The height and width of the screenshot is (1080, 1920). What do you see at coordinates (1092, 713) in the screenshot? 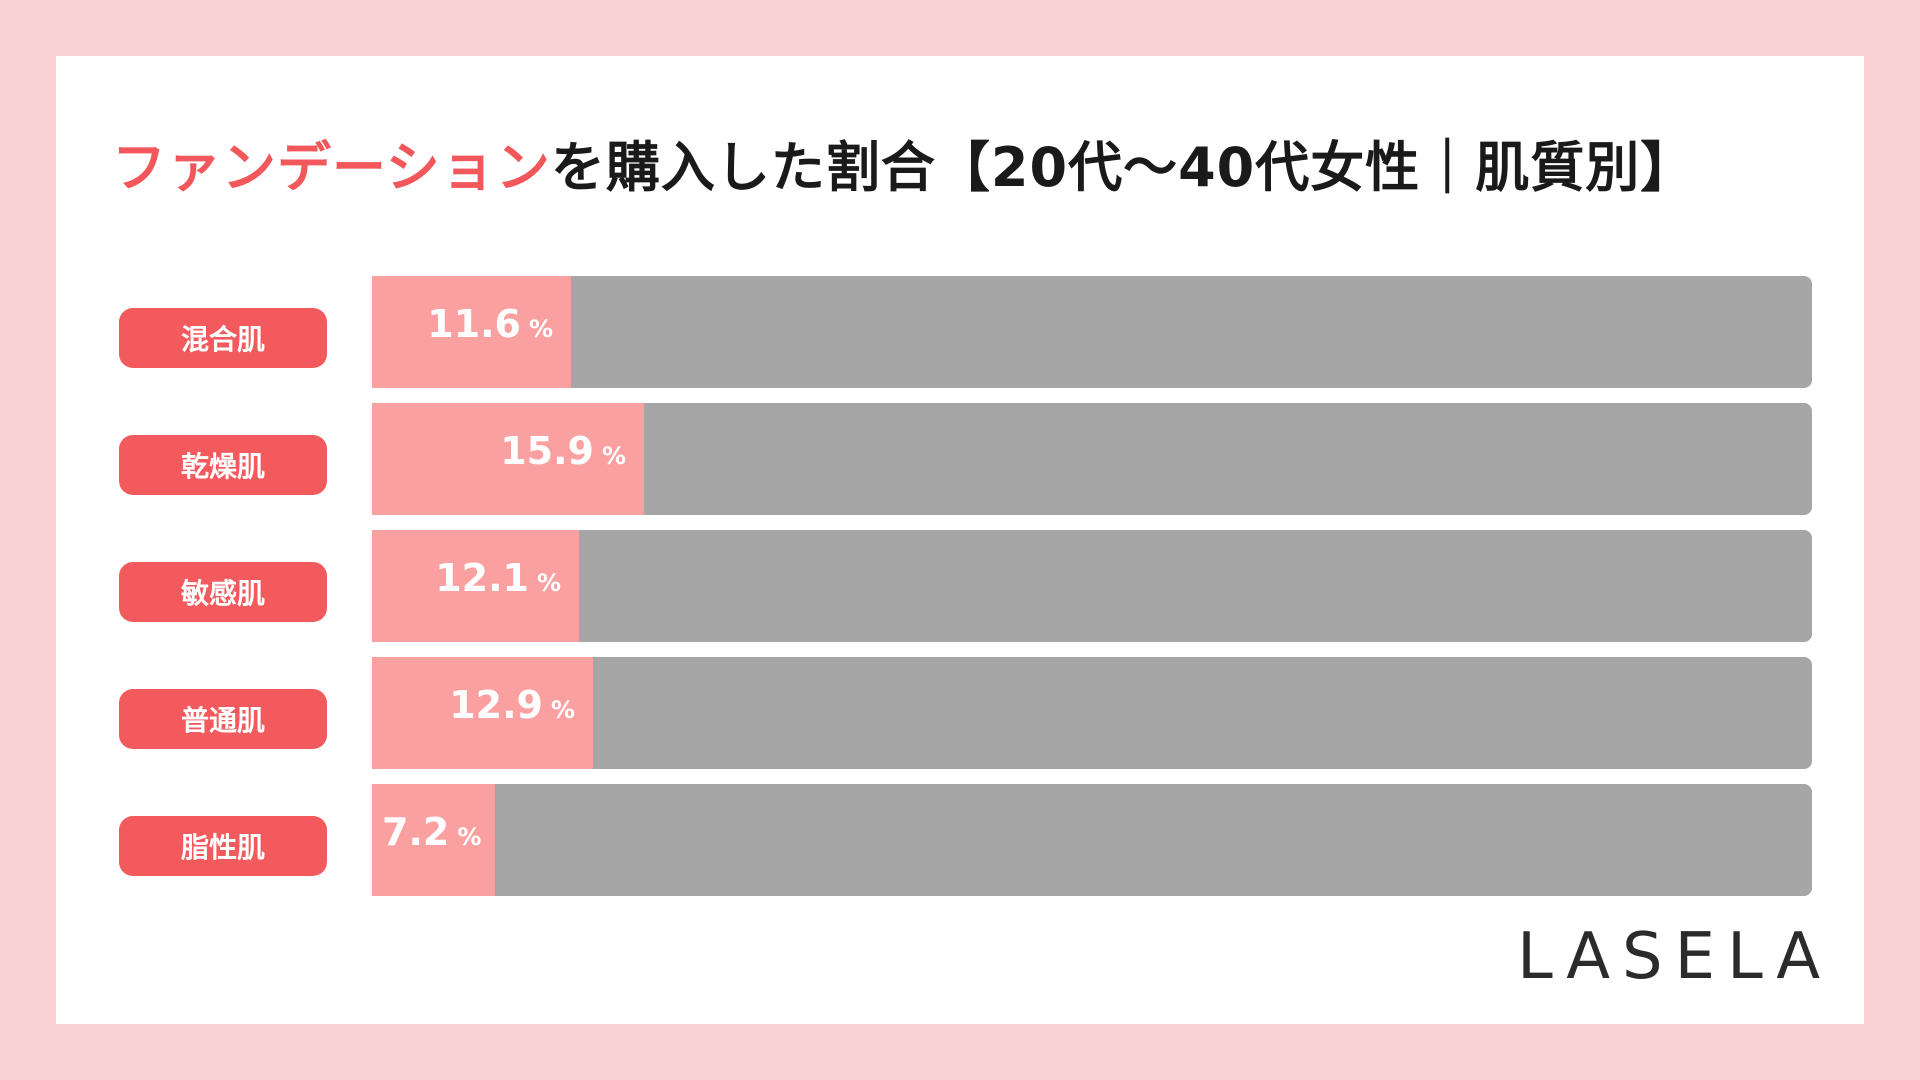
I see `bar-track: 12.9%` at bounding box center [1092, 713].